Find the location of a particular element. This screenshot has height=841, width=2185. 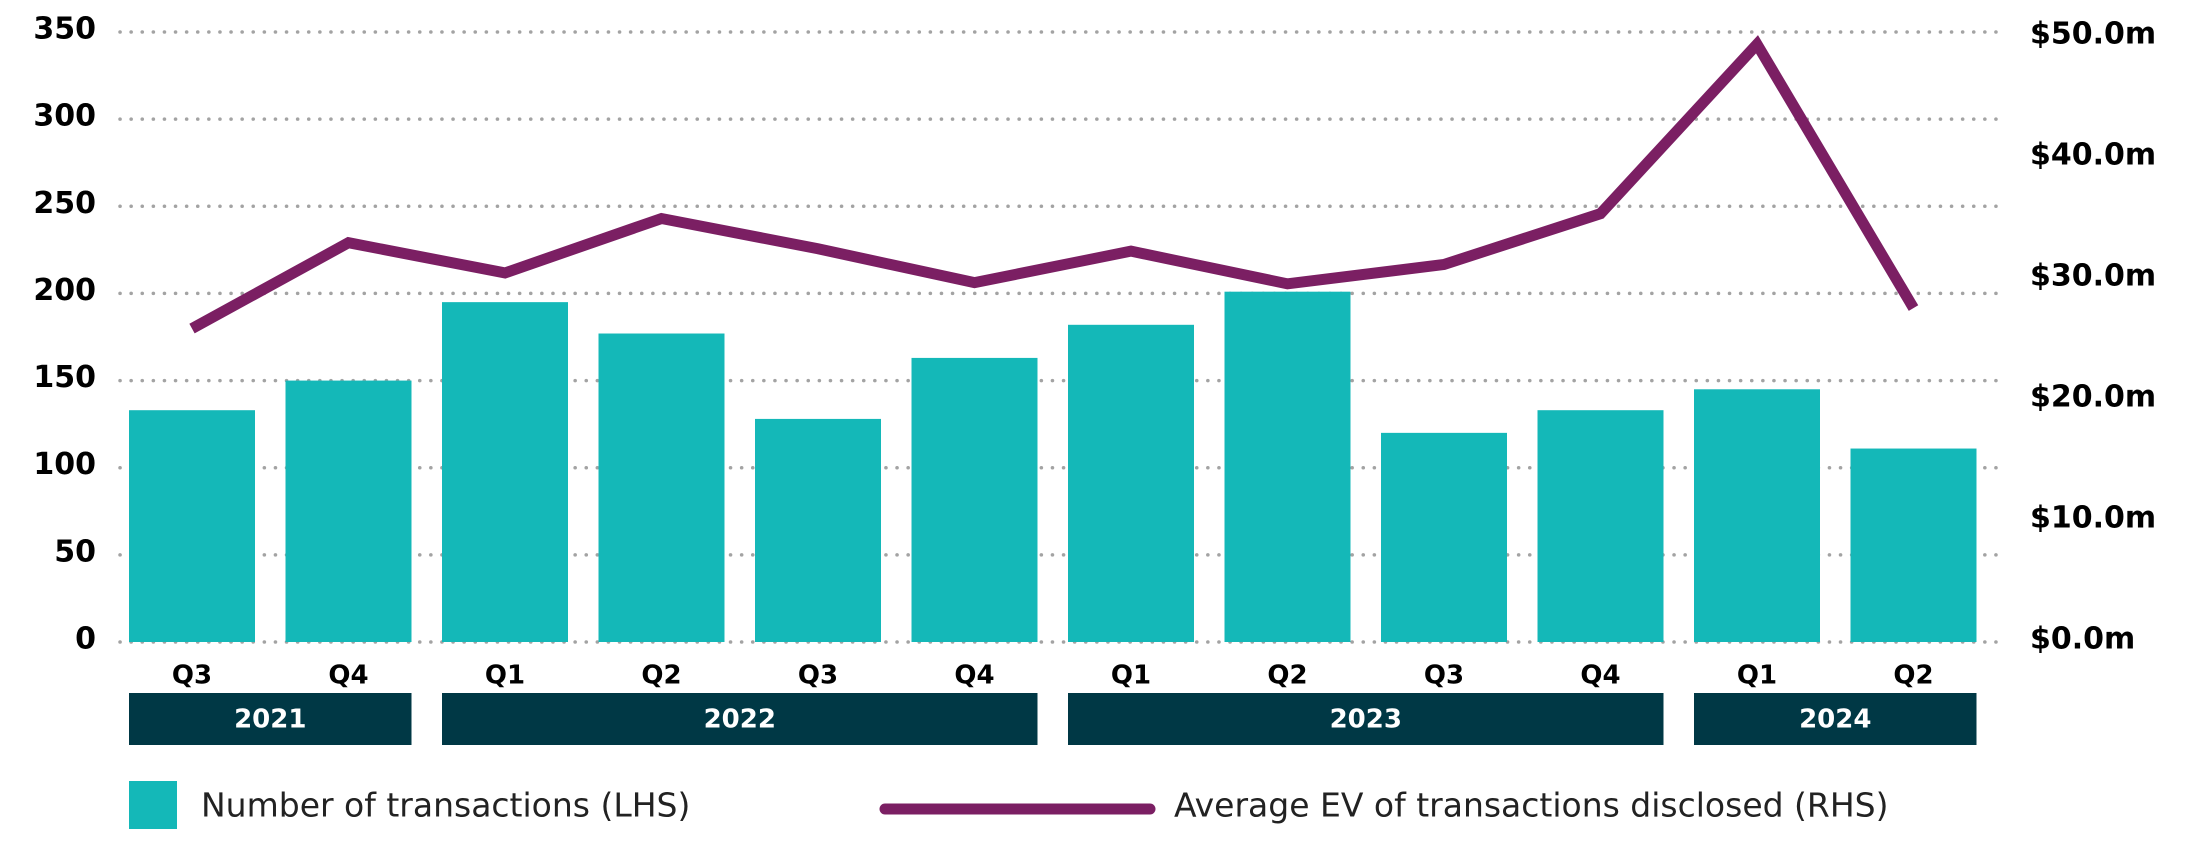

year-label: 2023 is located at coordinates (1366, 720).